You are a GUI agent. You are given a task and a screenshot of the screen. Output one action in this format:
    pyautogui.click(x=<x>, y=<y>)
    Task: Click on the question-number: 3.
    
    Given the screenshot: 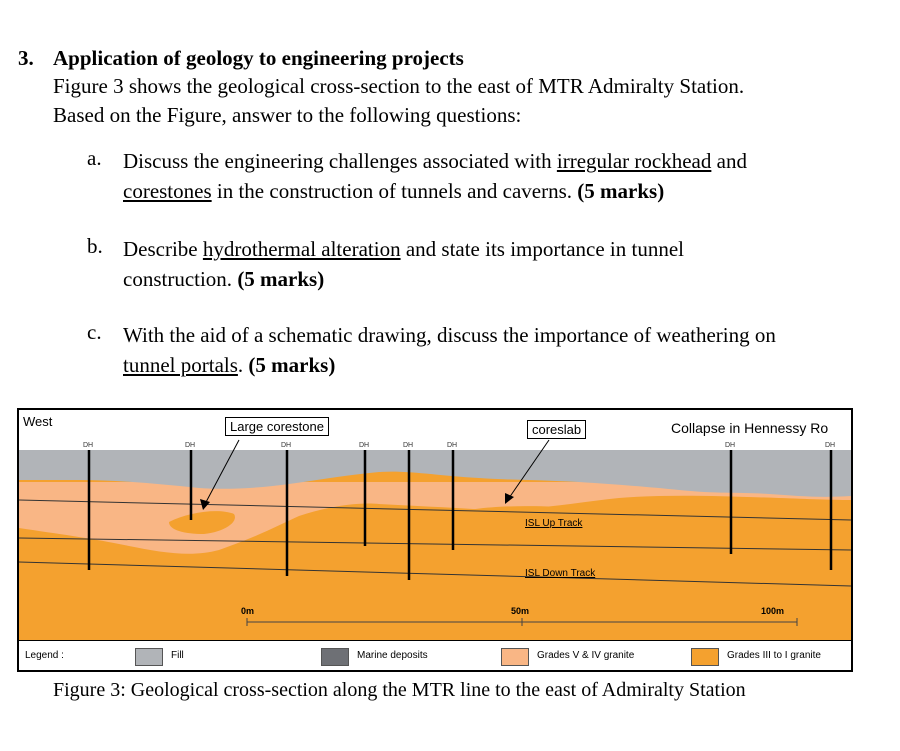 What is the action you would take?
    pyautogui.click(x=26, y=58)
    